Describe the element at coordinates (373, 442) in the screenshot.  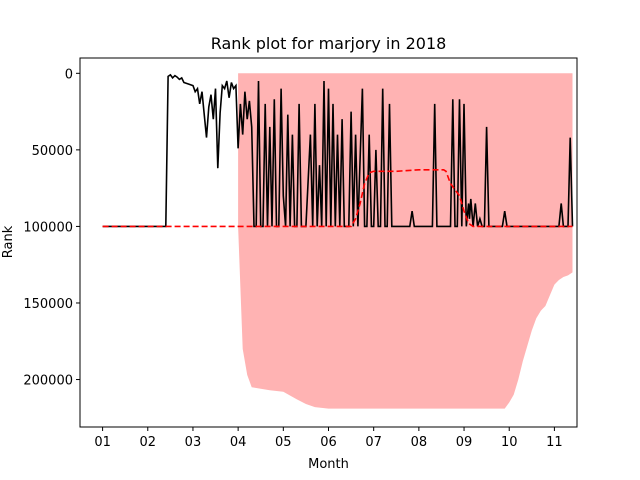
I see `x-tick-label: 07` at that location.